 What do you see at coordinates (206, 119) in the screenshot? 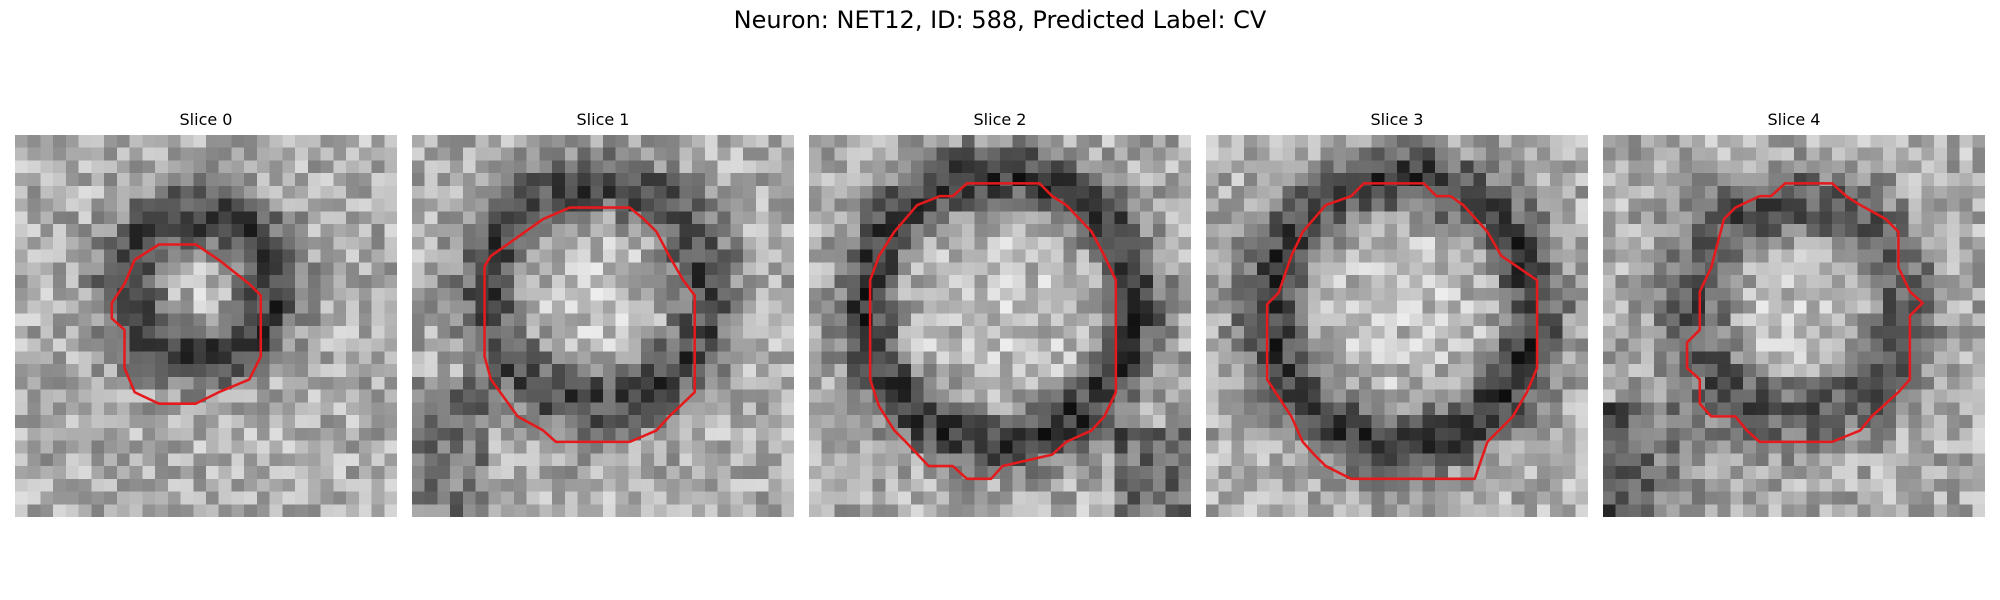
I see `slice-title-0: Slice 0` at bounding box center [206, 119].